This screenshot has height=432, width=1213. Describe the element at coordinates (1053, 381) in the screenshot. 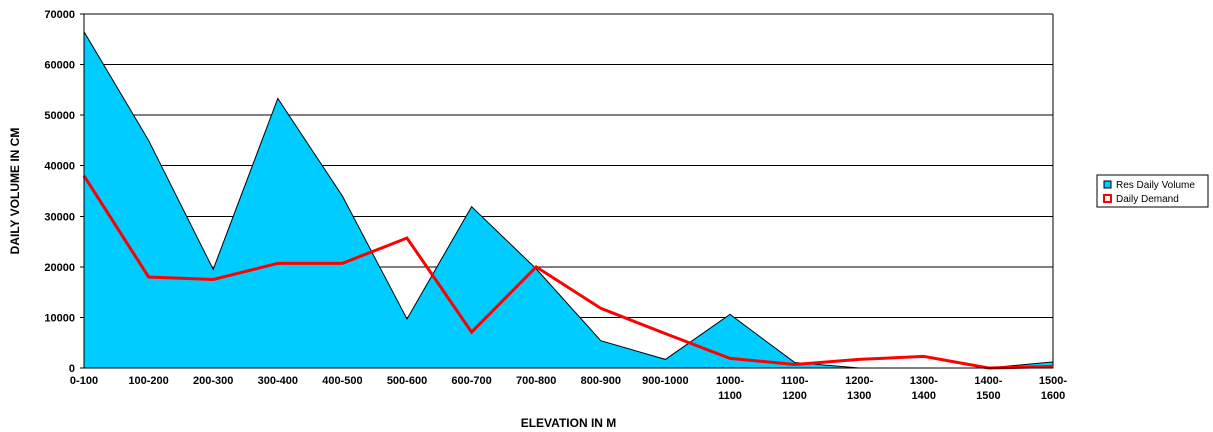

I see `x-tick-label-line: 1500-` at that location.